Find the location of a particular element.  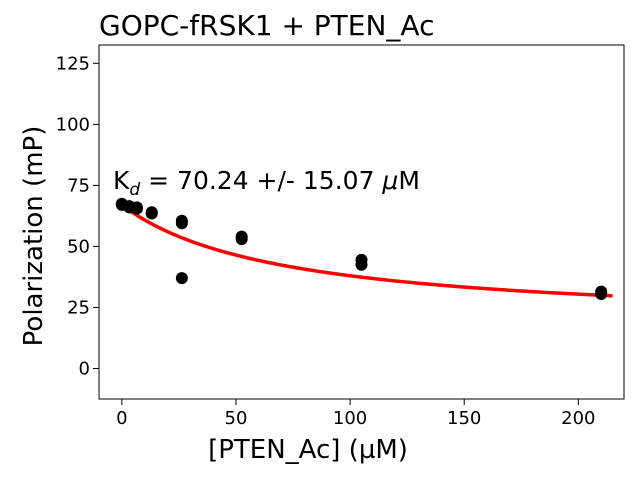

kd-annotation: Kd = 70.24 +/- 15.07 μM is located at coordinates (266, 183).